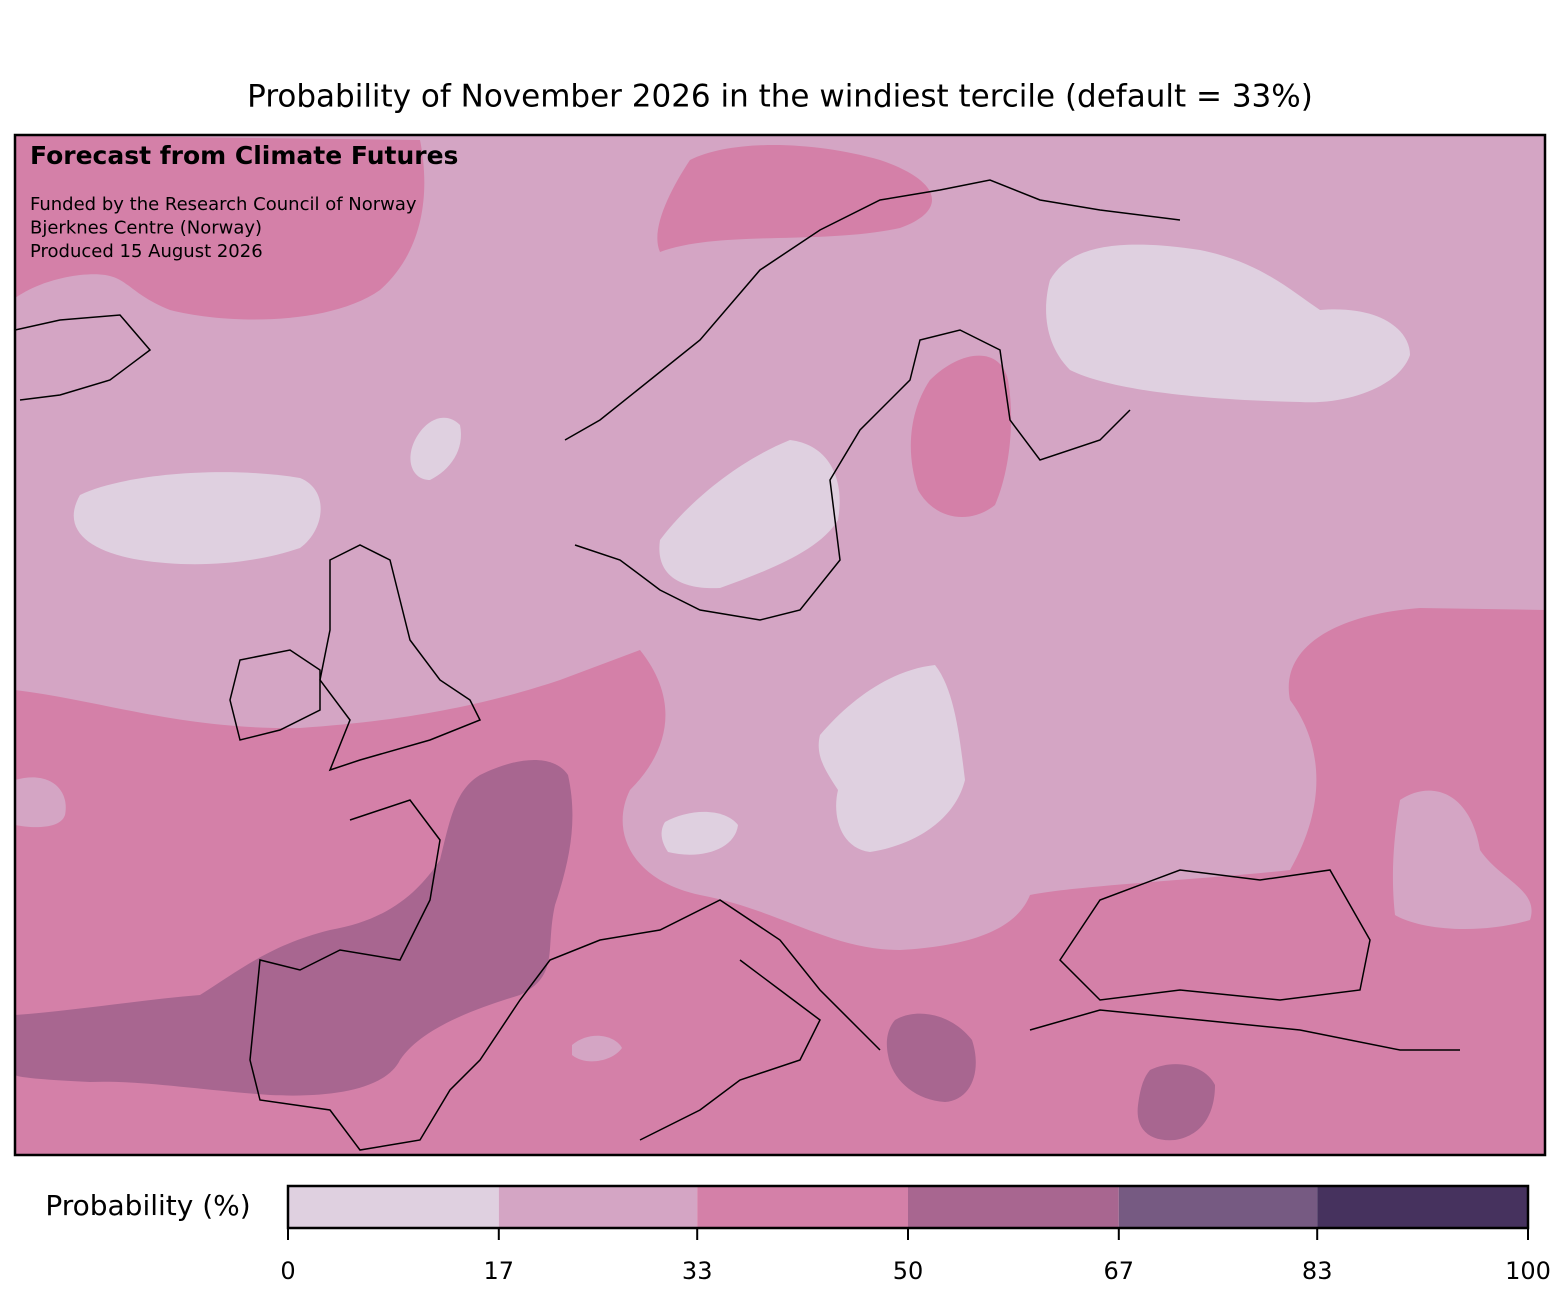 This screenshot has height=1309, width=1560. I want to click on tick-label: 50, so click(908, 1271).